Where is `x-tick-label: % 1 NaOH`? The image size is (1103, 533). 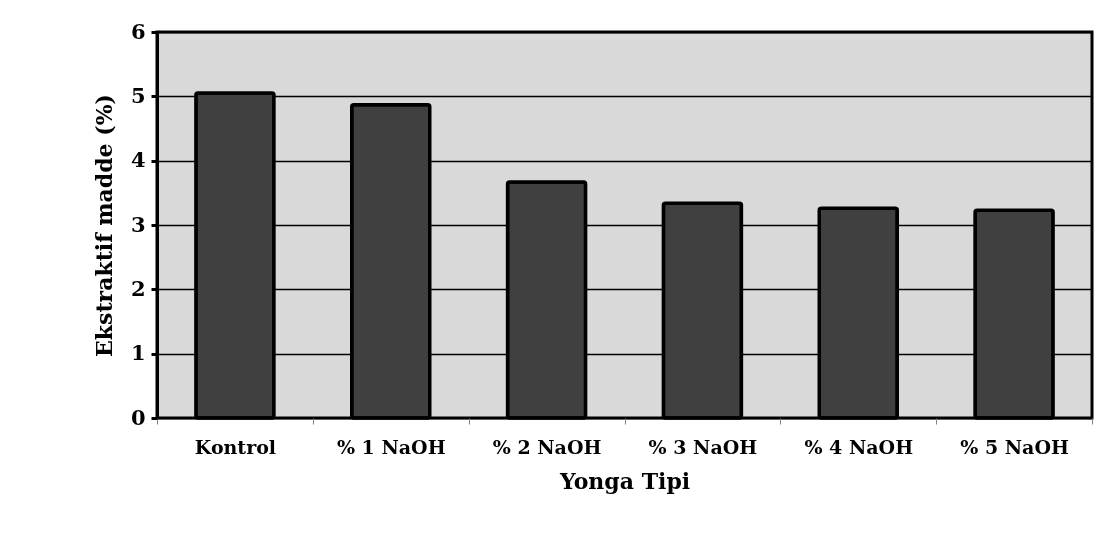
x-tick-label: % 1 NaOH is located at coordinates (391, 446).